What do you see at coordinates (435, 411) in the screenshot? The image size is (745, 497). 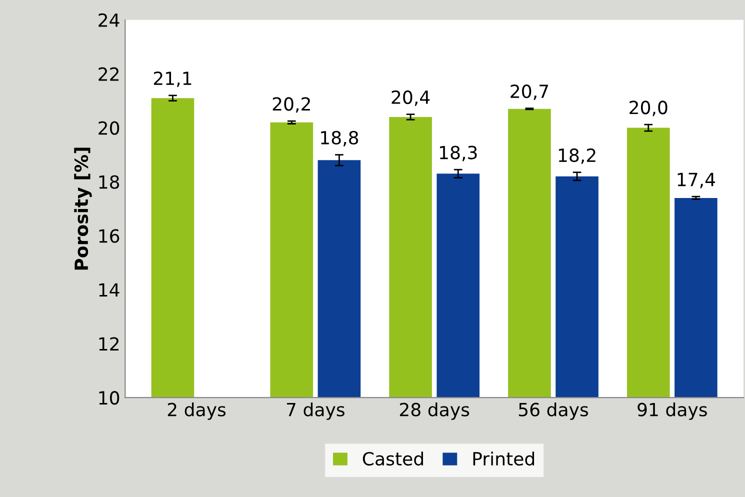 I see `x-tick-label: 28 days` at bounding box center [435, 411].